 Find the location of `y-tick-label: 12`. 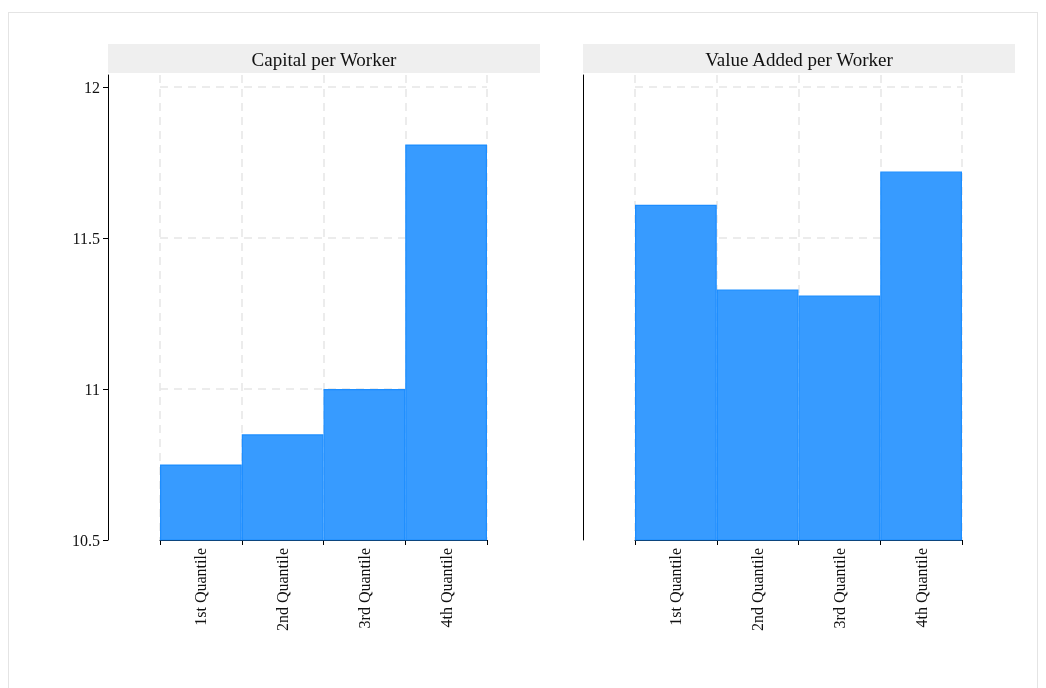

y-tick-label: 12 is located at coordinates (92, 87).